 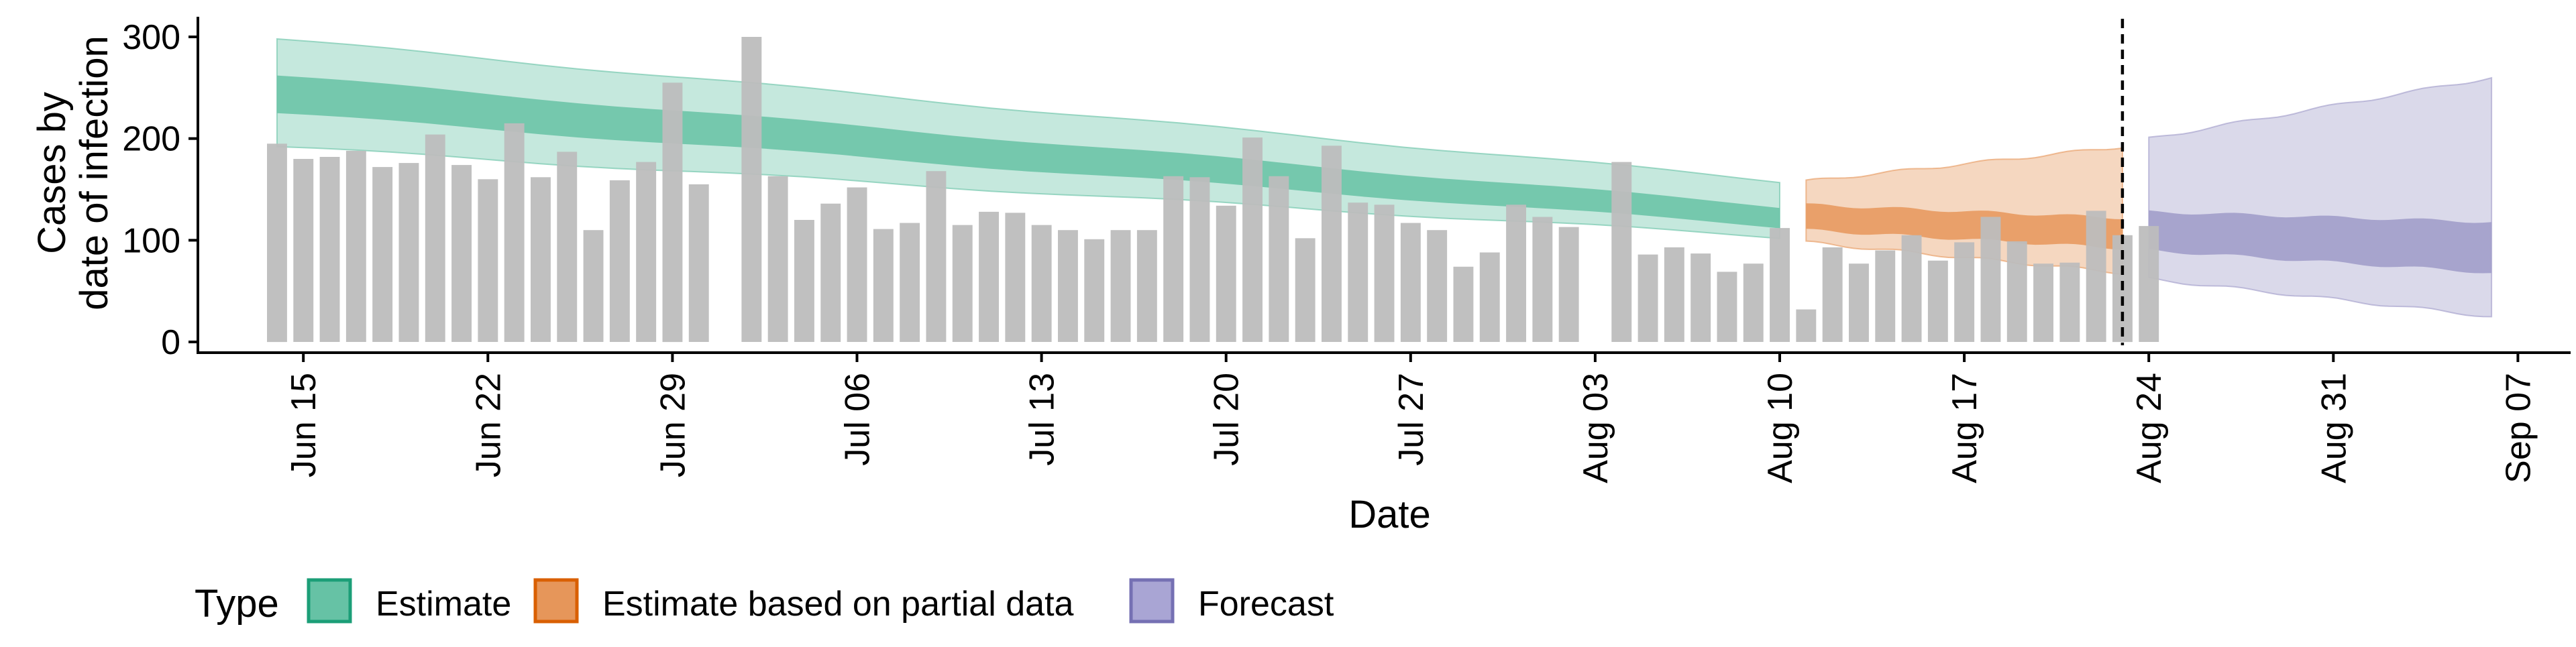 What do you see at coordinates (838, 604) in the screenshot?
I see `legend-label-estimate-based-on-partial-data: Estimate based on partial data` at bounding box center [838, 604].